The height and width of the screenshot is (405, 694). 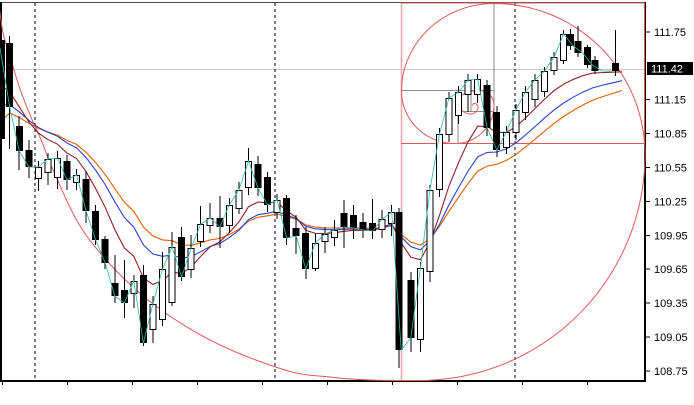 I want to click on svg-text: 110.25, so click(x=670, y=202).